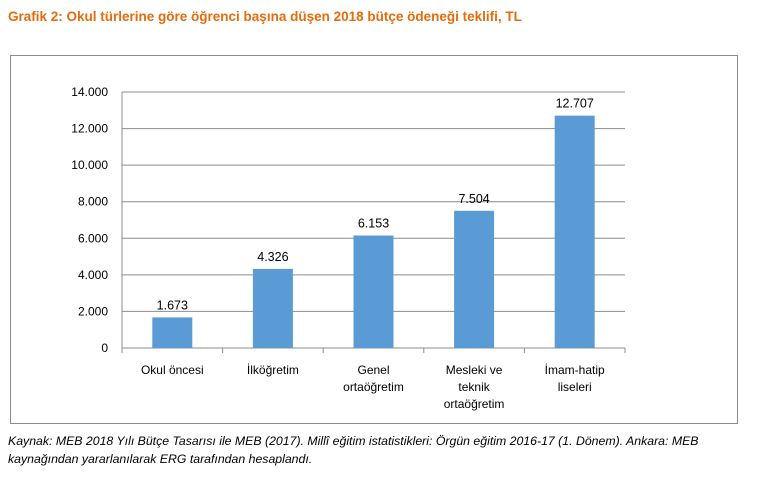 The image size is (770, 488). I want to click on data-label: 7.504, so click(473, 199).